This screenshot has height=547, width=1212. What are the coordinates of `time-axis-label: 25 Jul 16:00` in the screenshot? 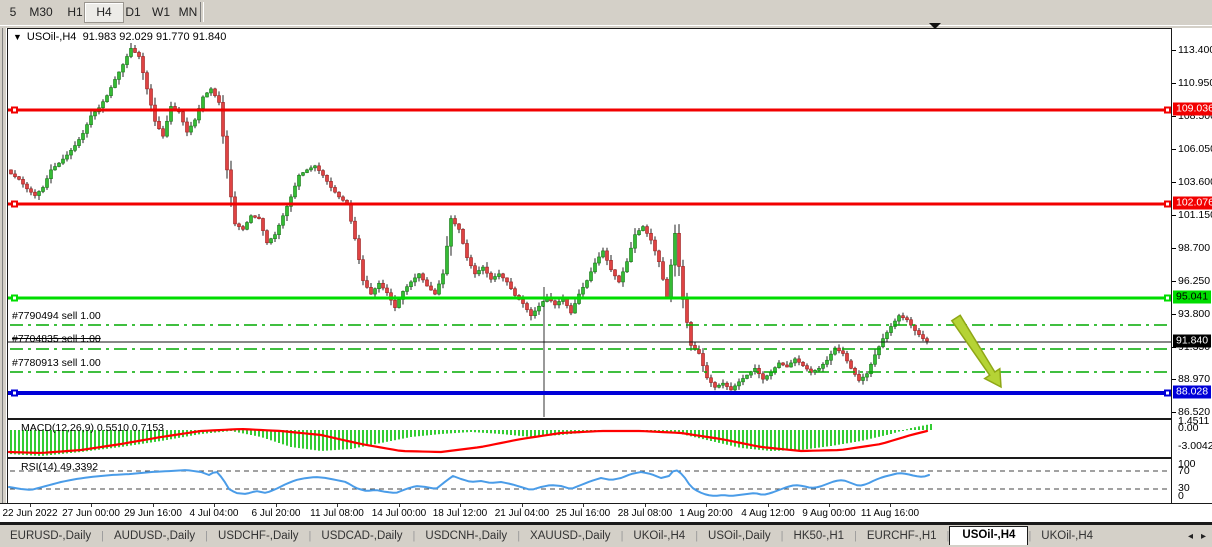 It's located at (583, 513).